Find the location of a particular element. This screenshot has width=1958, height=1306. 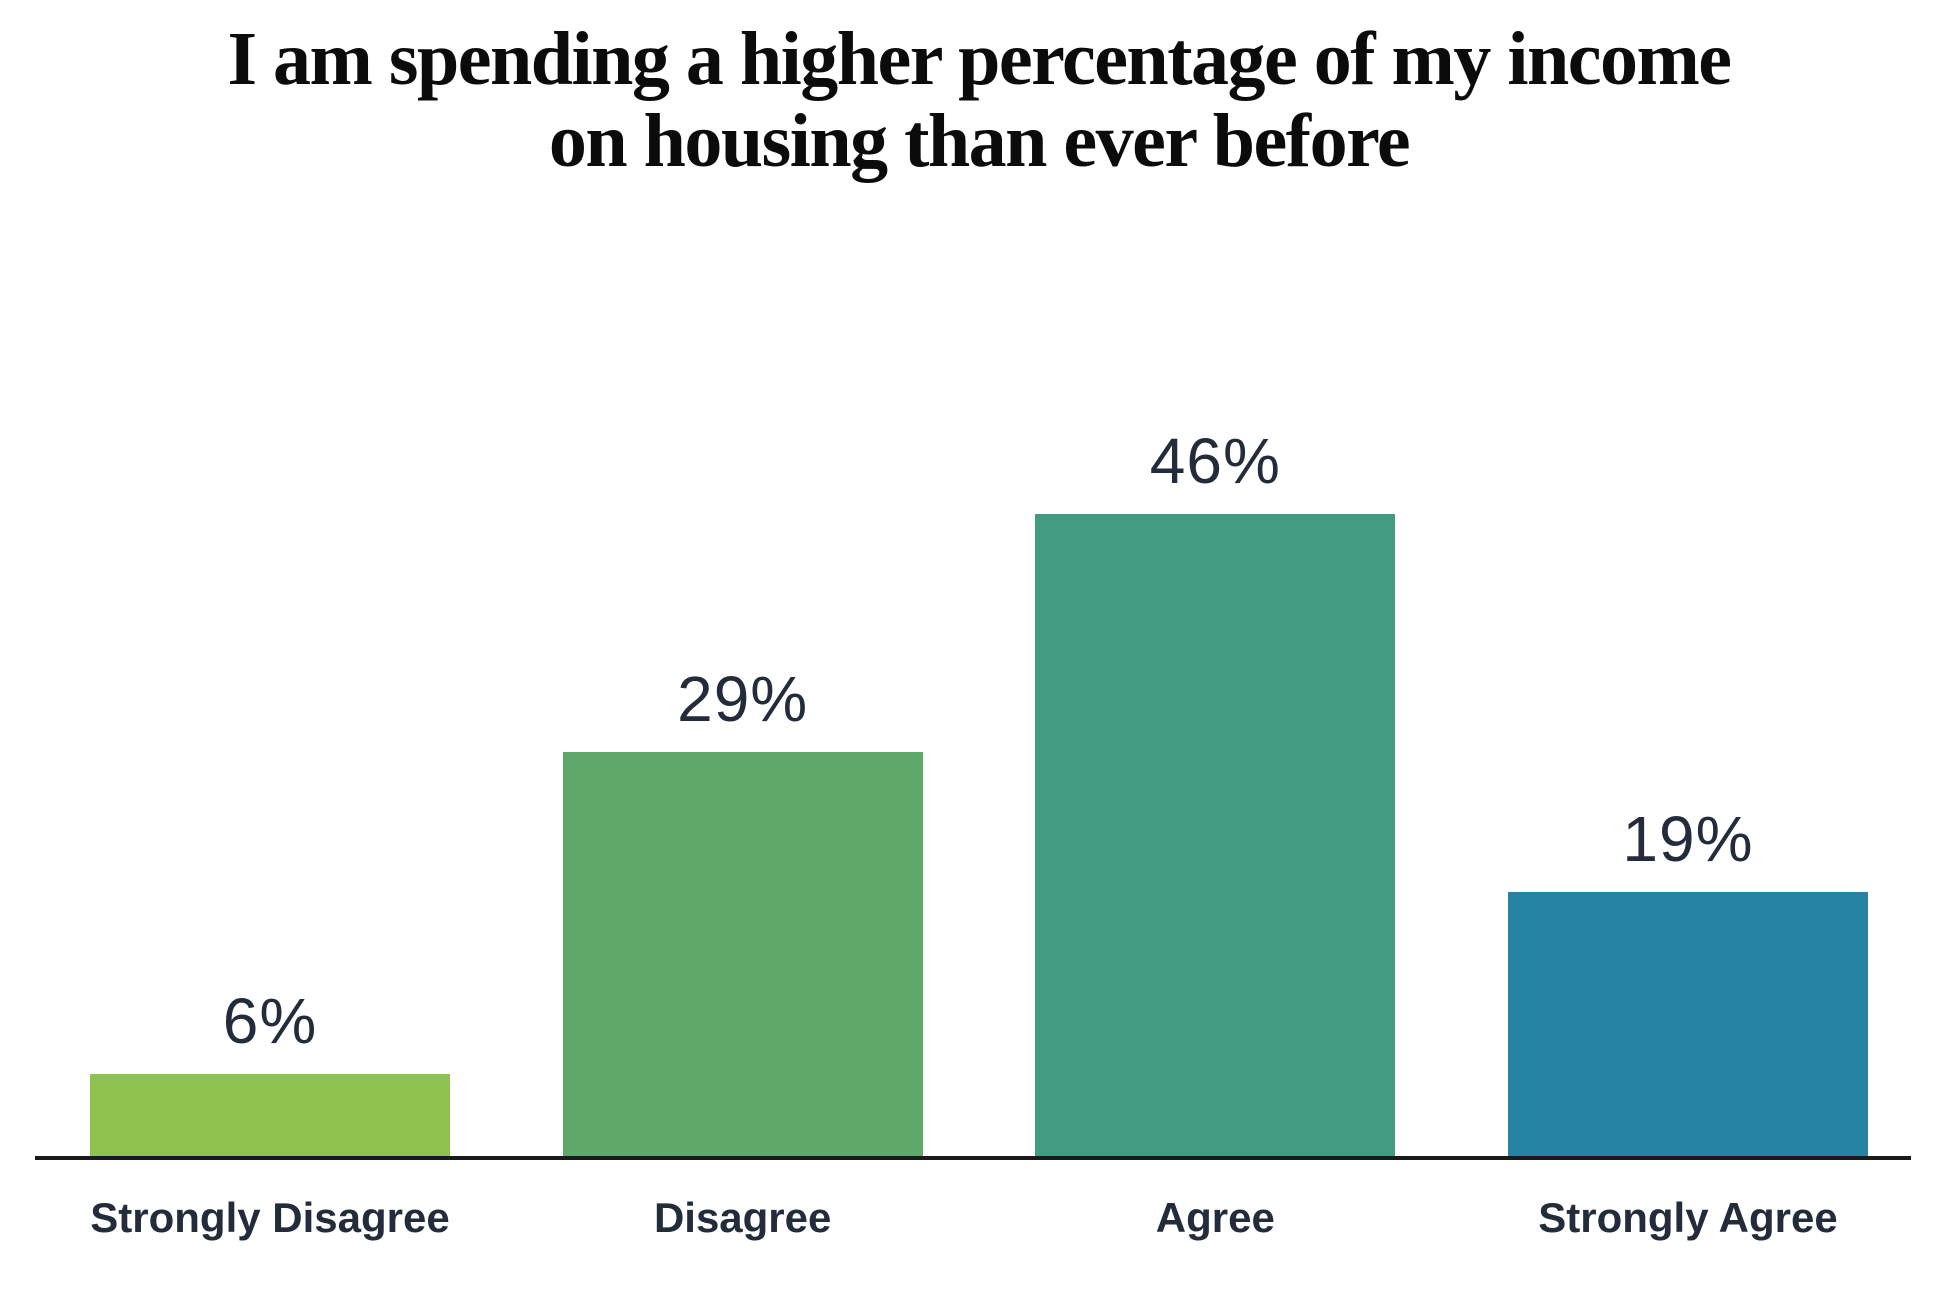

bar-value-label: 29% is located at coordinates (743, 699).